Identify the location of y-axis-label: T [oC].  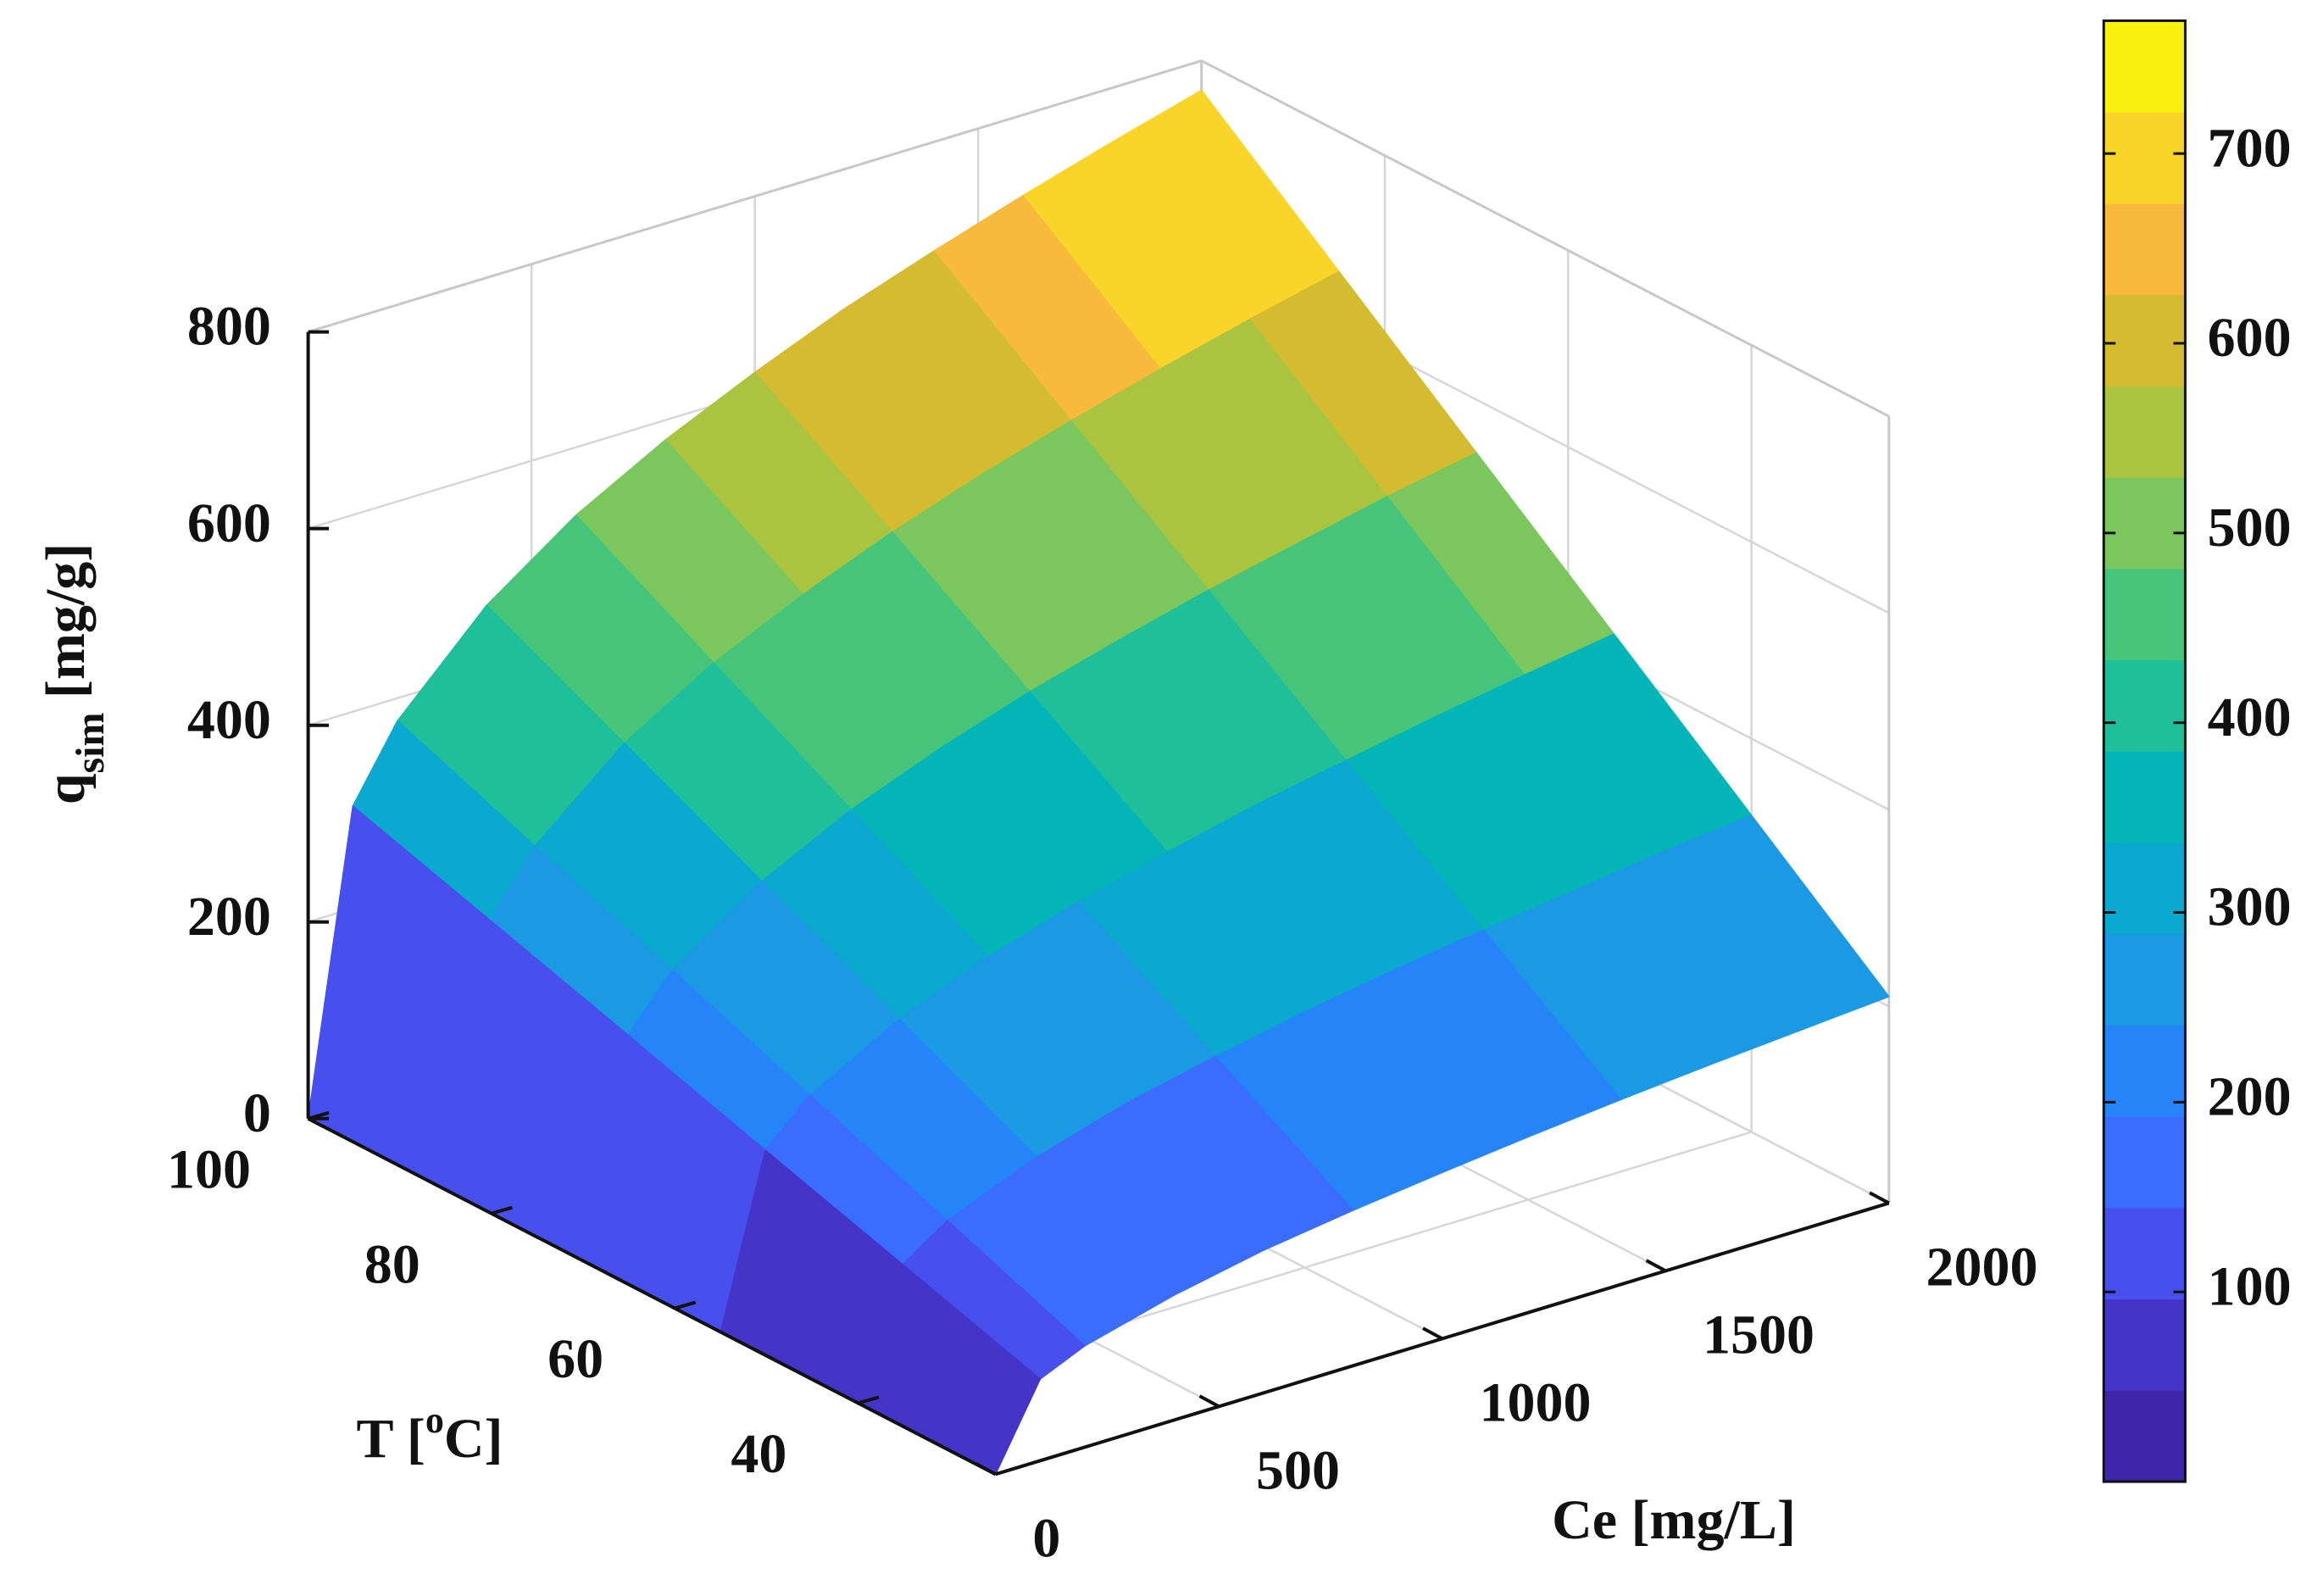
(430, 1435).